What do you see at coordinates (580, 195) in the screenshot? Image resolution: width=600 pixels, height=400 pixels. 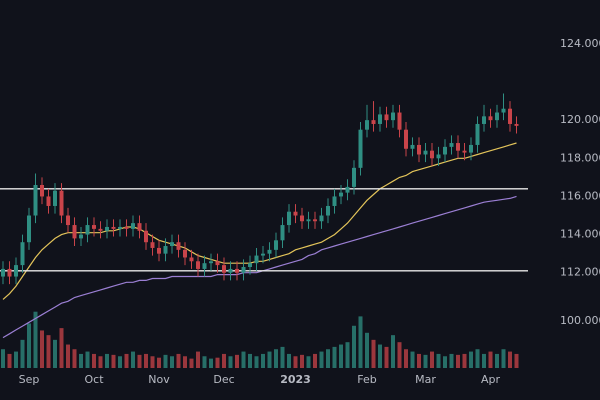 I see `y-tick-label: 116.000` at bounding box center [580, 195].